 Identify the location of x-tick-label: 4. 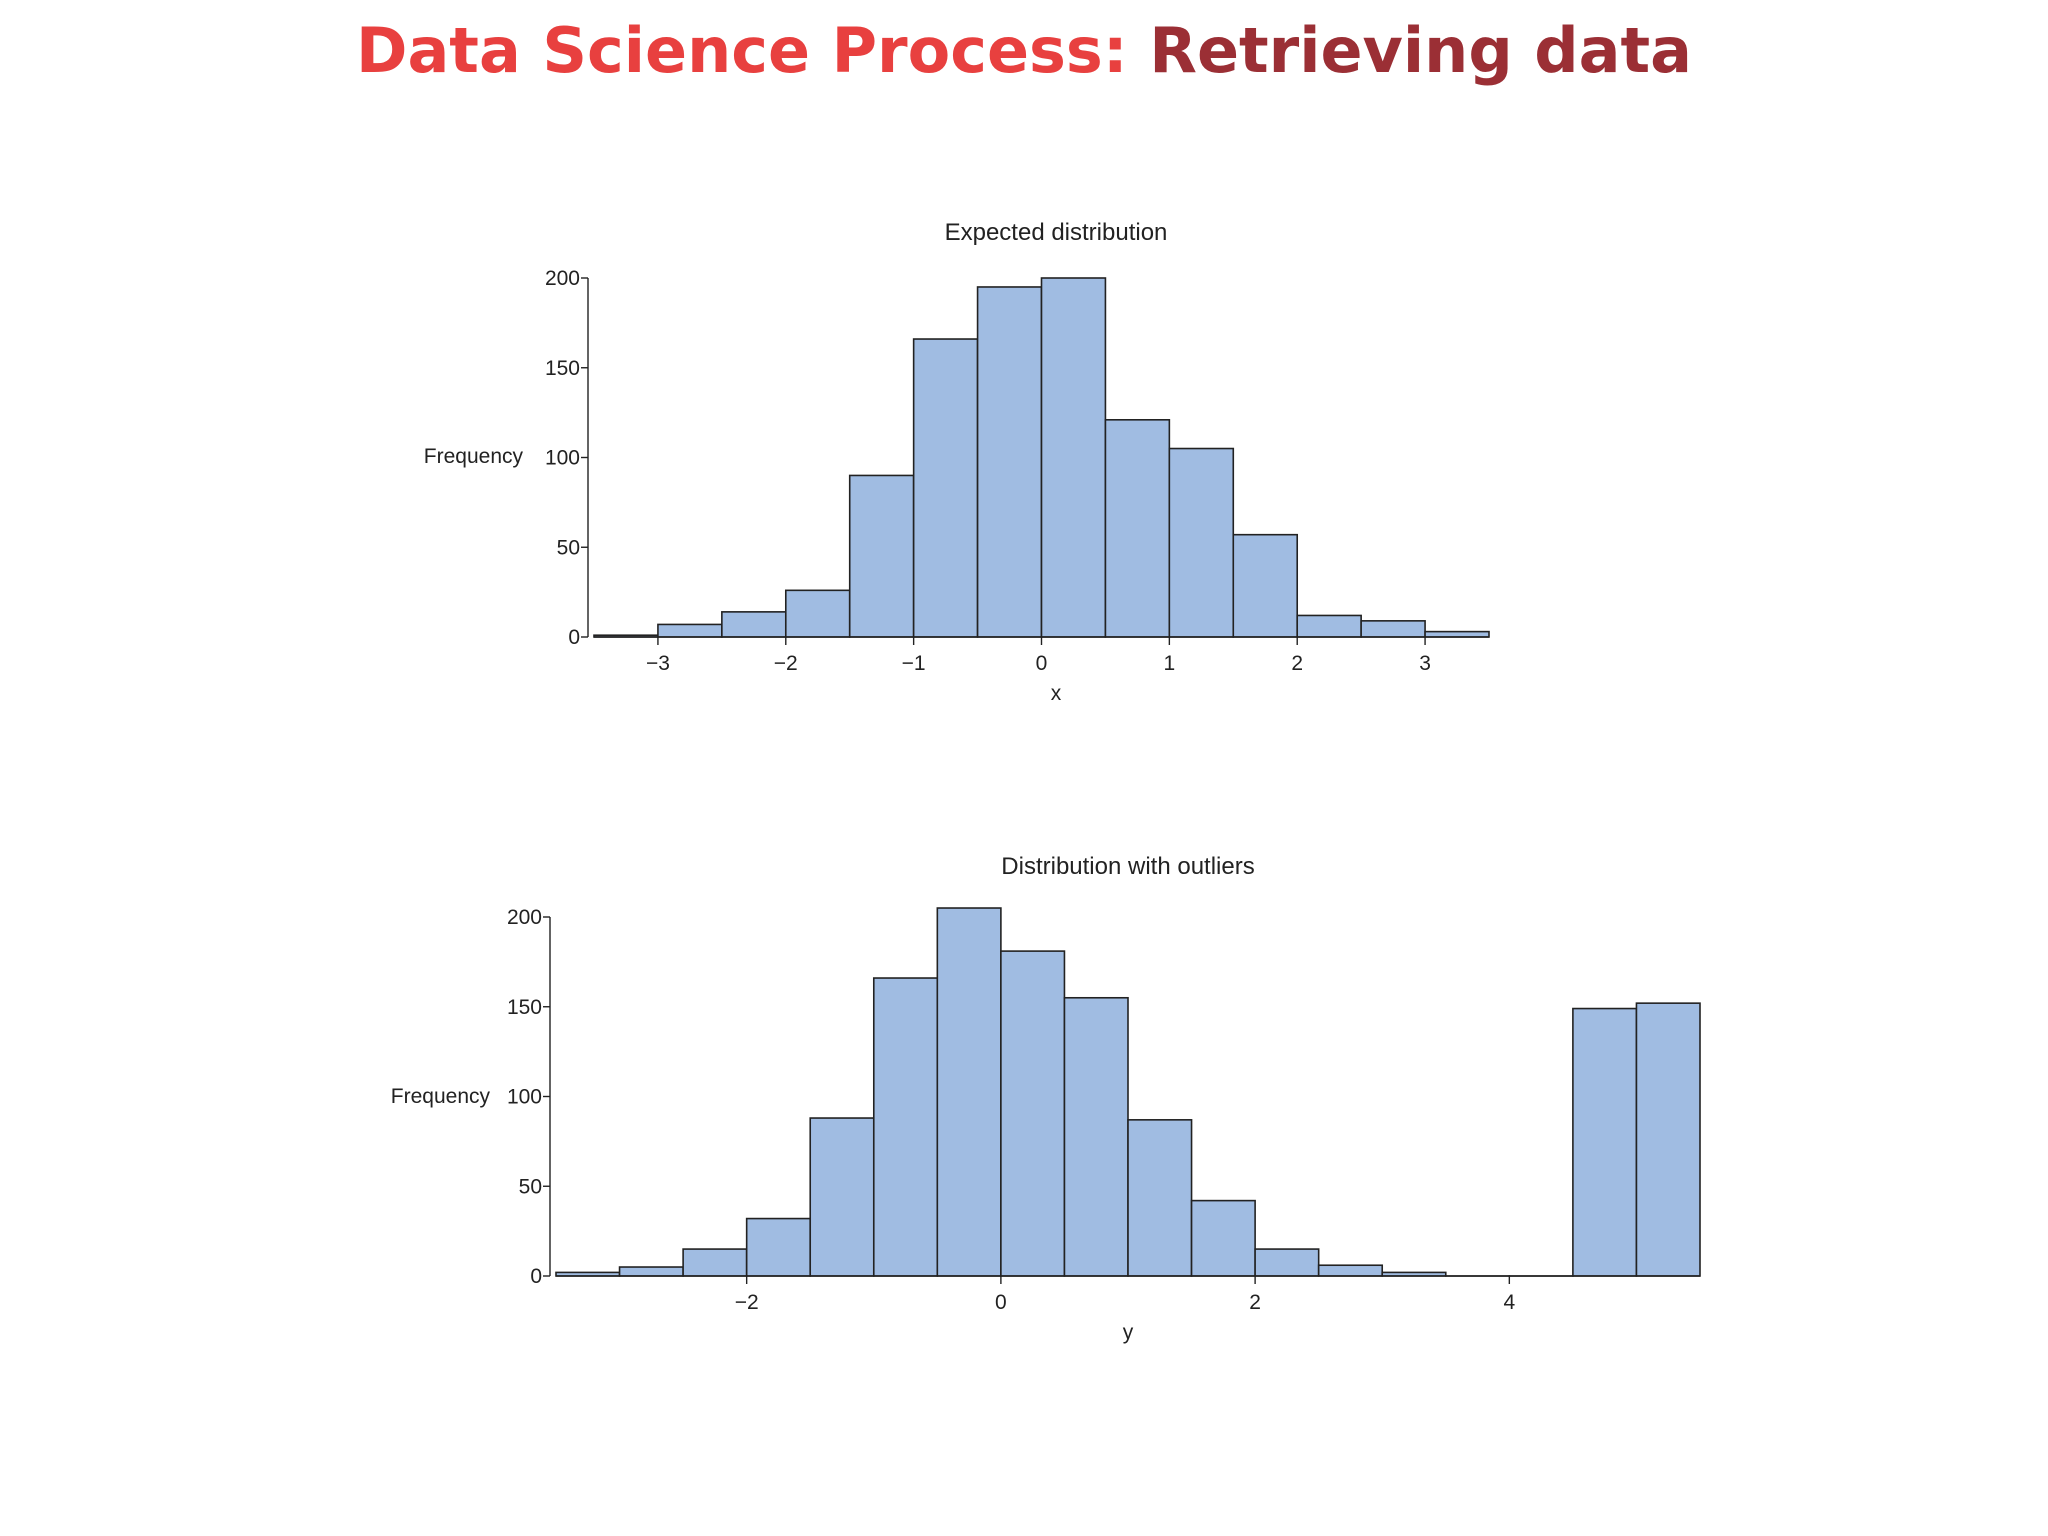
(1509, 1302).